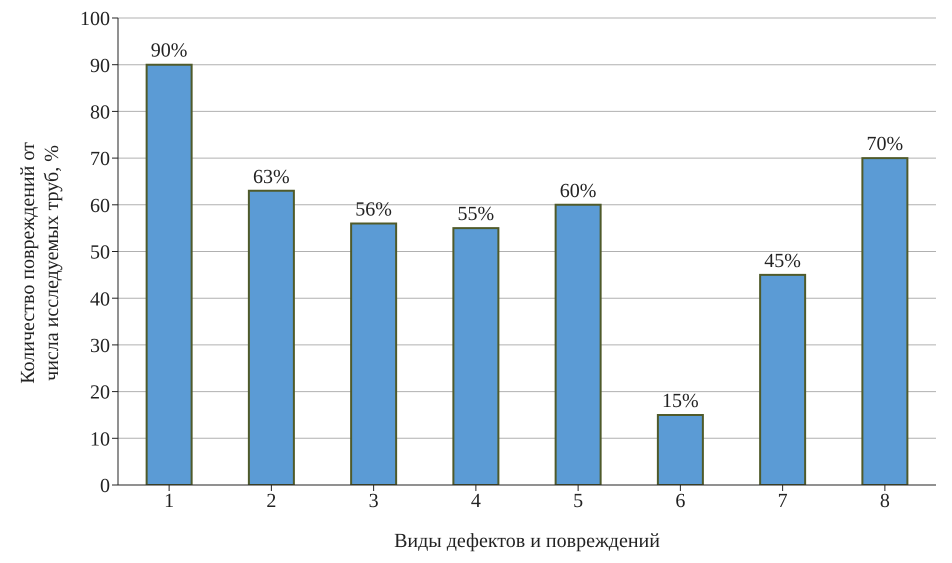  I want to click on x-tick-label: 8, so click(885, 501).